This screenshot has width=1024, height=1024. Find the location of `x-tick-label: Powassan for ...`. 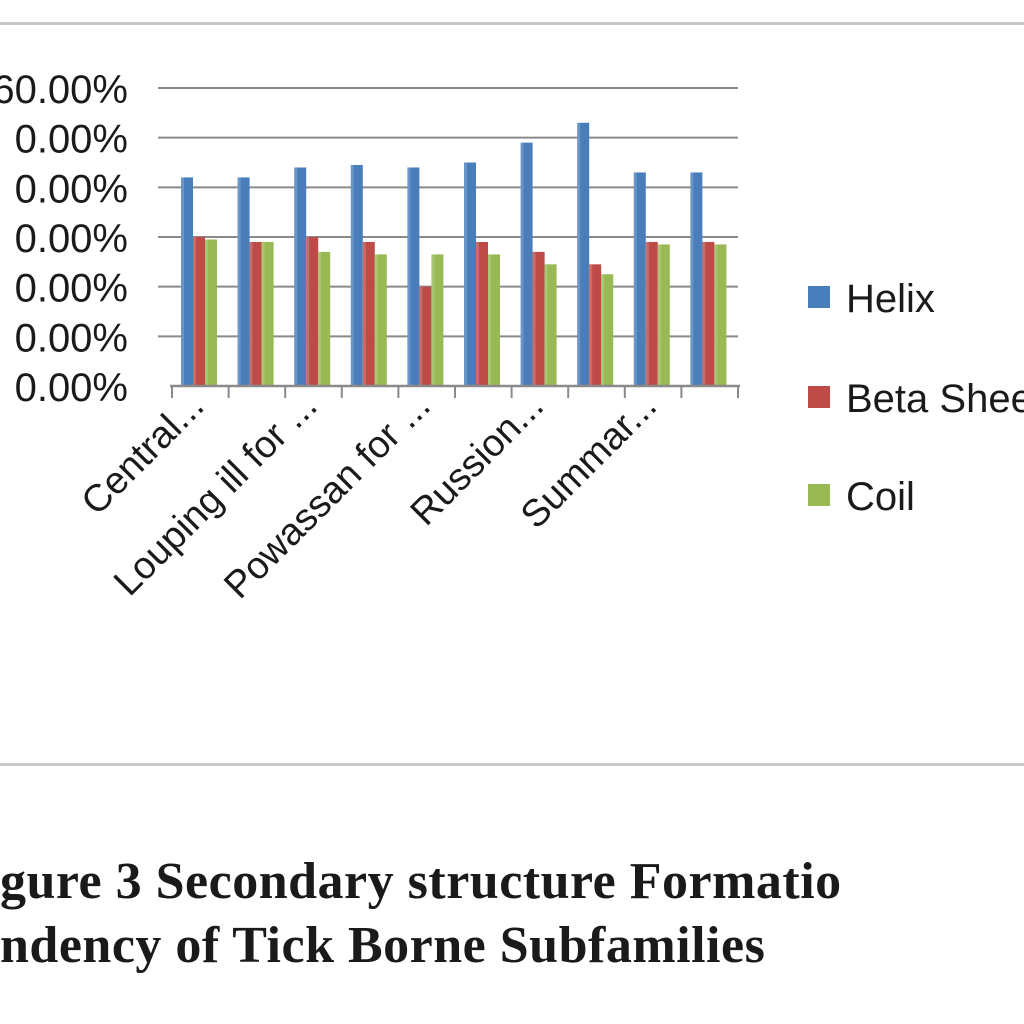

x-tick-label: Powassan for ... is located at coordinates (327, 496).